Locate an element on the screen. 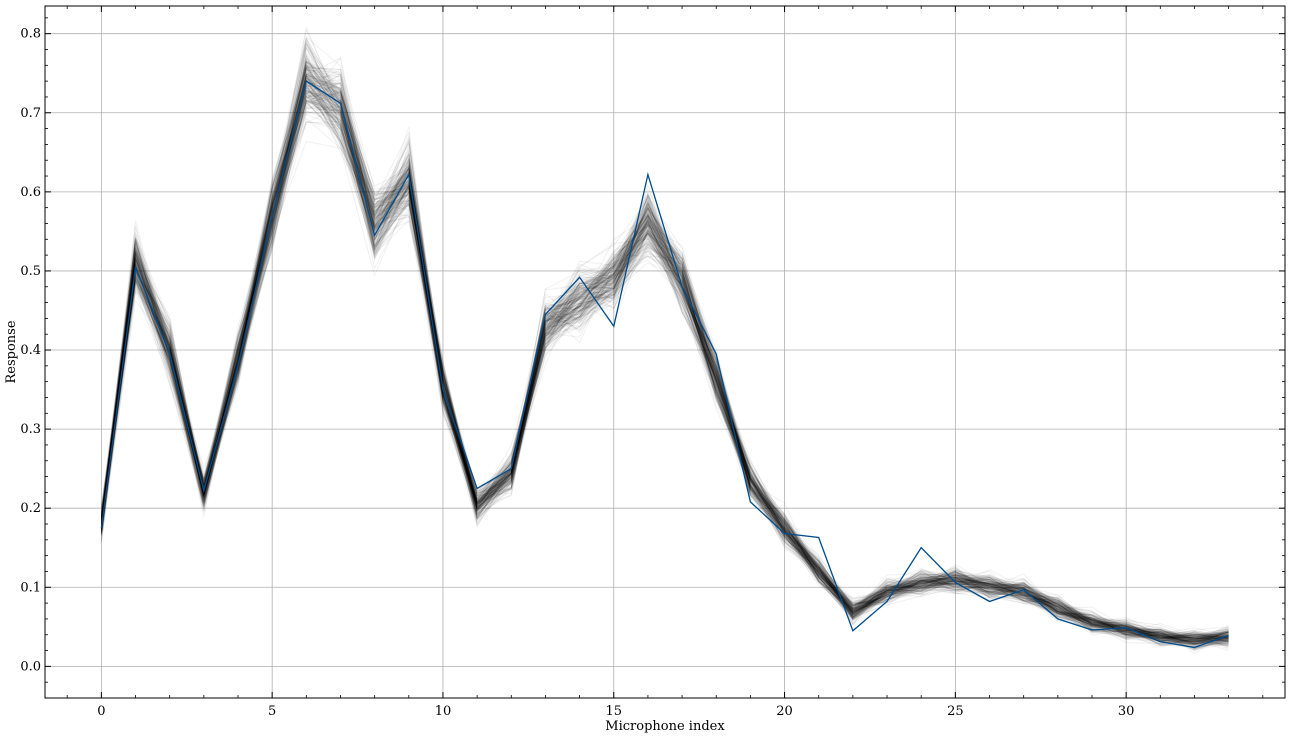  x-tick-label: 0 is located at coordinates (101, 711).